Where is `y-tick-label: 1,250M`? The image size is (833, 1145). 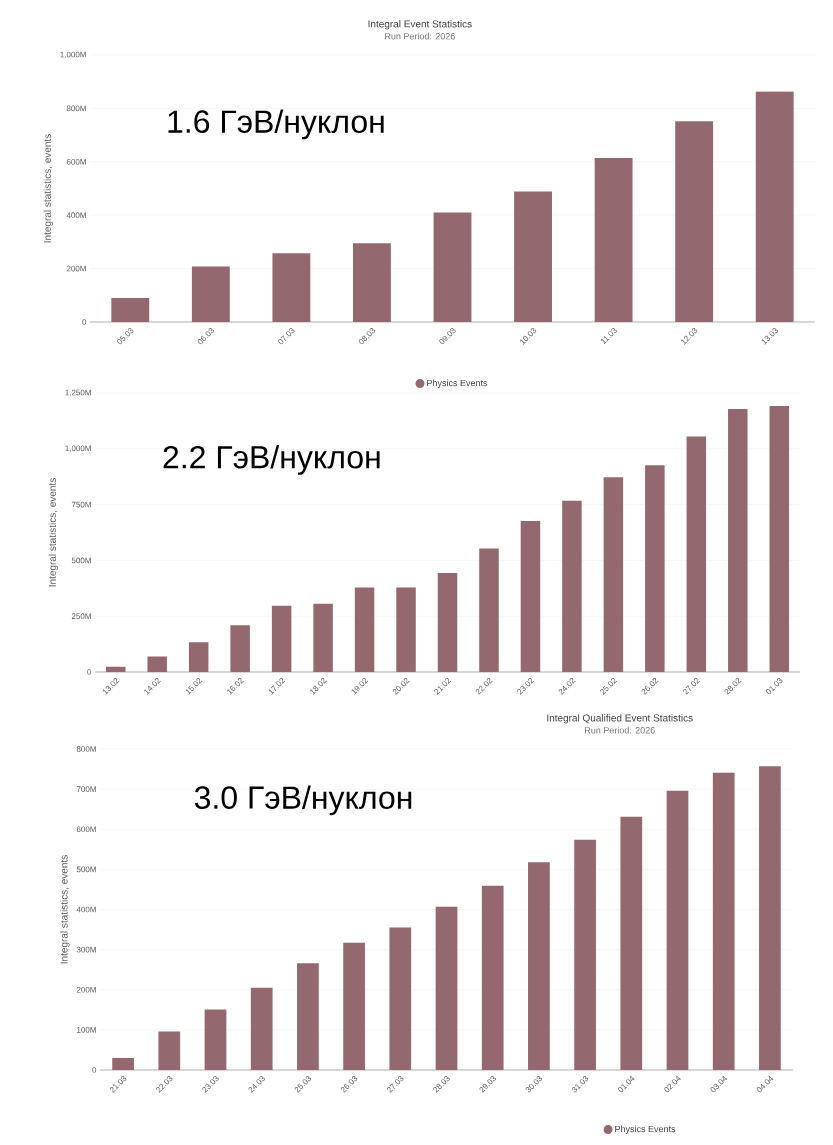
y-tick-label: 1,250M is located at coordinates (78, 393).